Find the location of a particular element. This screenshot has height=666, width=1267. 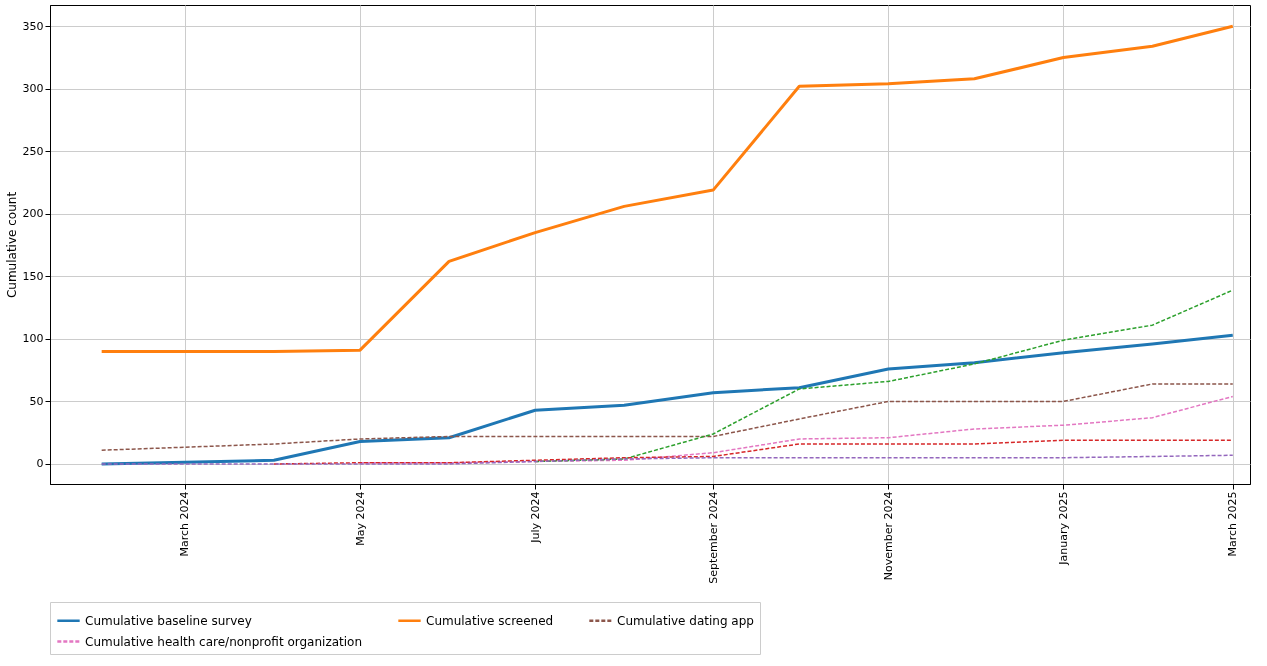

y-tick-label: 0 is located at coordinates (40, 464).